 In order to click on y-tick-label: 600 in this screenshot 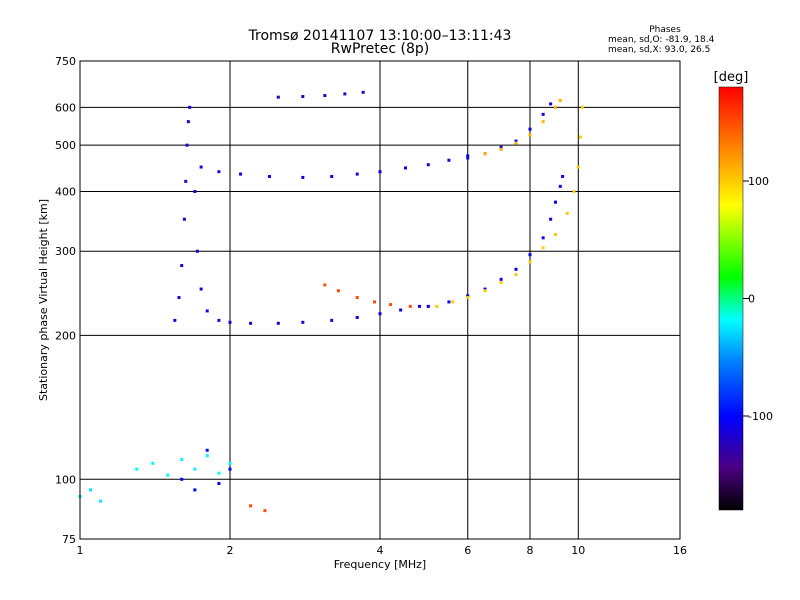, I will do `click(65, 107)`.